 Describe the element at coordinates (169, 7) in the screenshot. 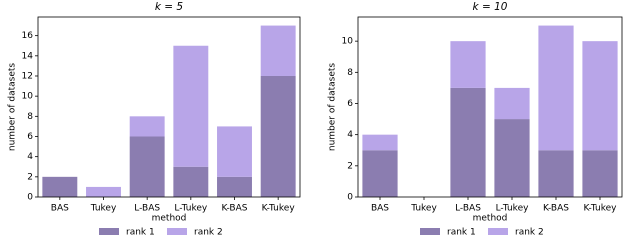

I see `chart-title: k = 5` at that location.